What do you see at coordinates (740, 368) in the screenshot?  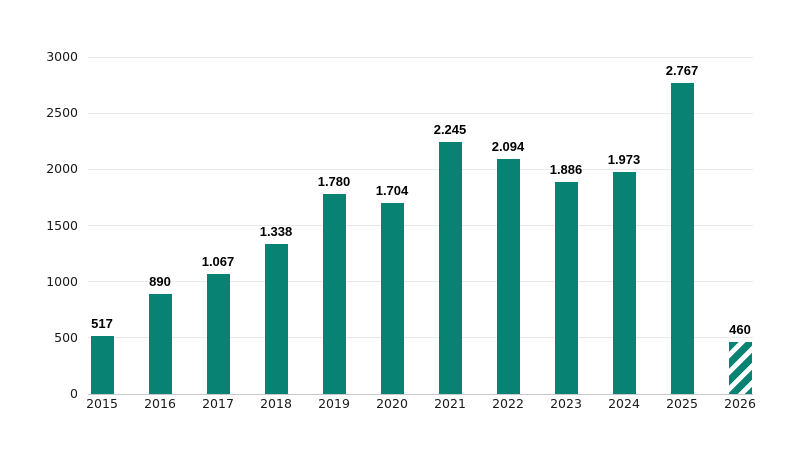 I see `bar-2026` at bounding box center [740, 368].